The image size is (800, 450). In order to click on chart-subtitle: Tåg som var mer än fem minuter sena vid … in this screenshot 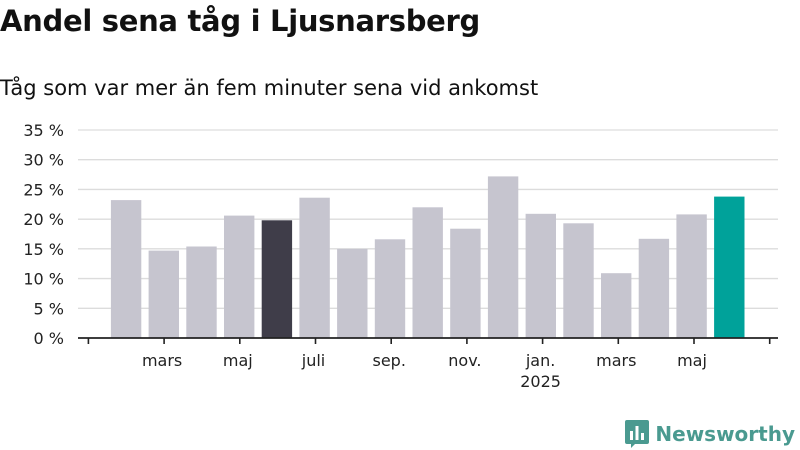, I will do `click(269, 88)`.